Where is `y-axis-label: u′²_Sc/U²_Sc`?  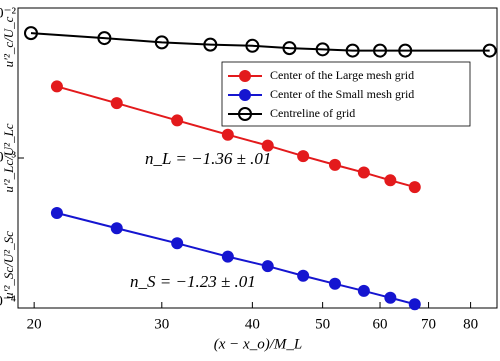
y-axis-label: u′²_Sc/U²_Sc is located at coordinates (8, 265).